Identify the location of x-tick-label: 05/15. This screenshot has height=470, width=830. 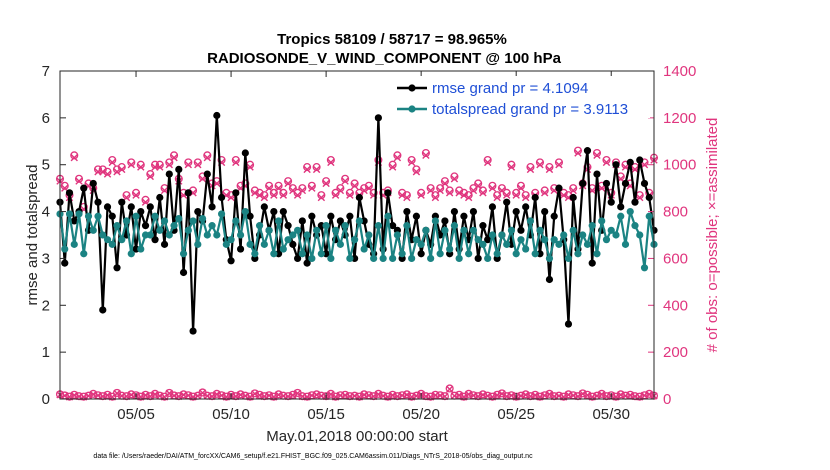
(326, 414).